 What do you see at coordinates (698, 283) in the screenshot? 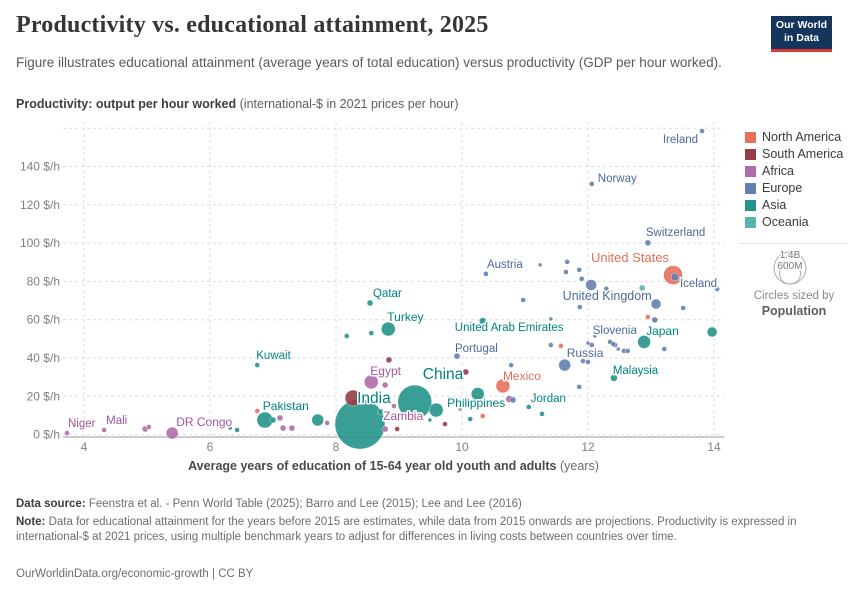
I see `country-label-iceland: Iceland` at bounding box center [698, 283].